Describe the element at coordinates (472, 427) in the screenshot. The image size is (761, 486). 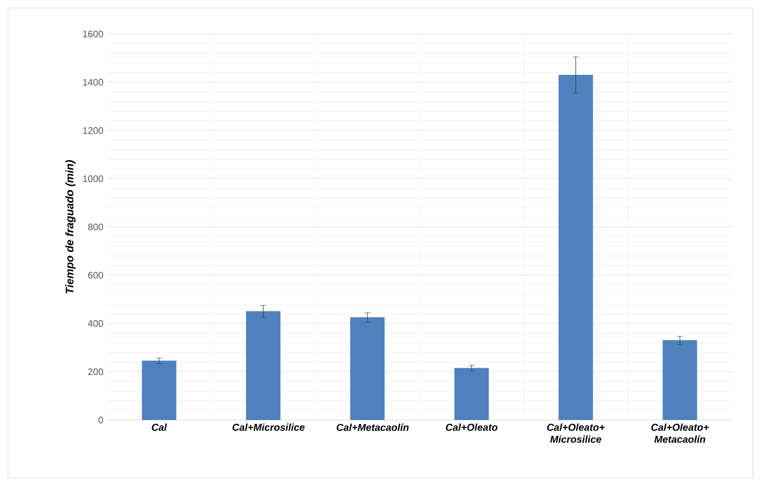
I see `x-tick-label: Cal+Oleato` at that location.